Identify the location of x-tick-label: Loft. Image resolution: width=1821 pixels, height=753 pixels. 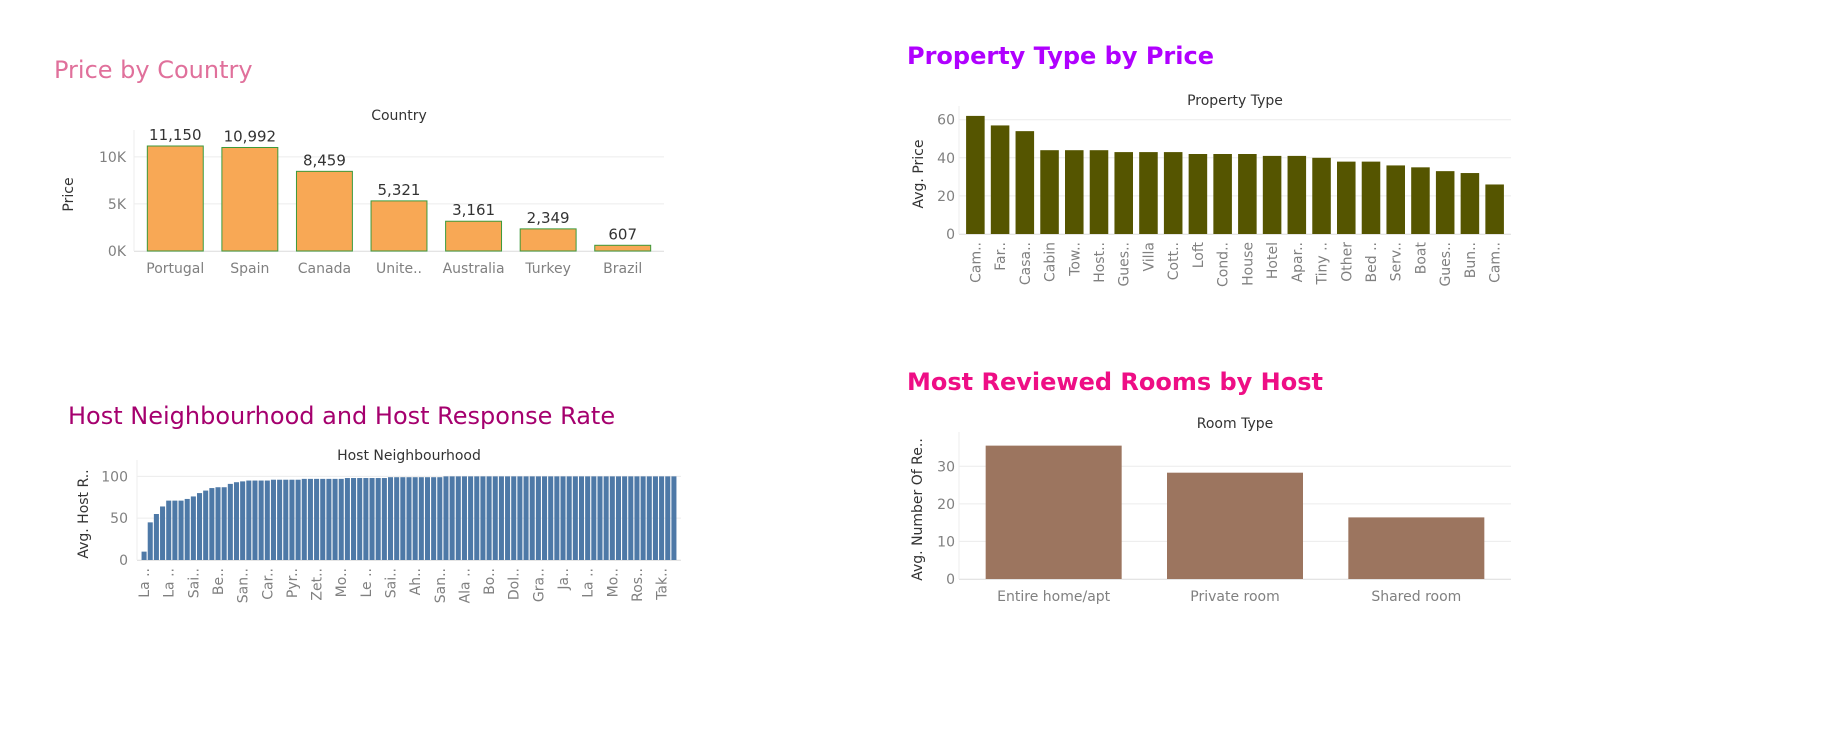
(1199, 254).